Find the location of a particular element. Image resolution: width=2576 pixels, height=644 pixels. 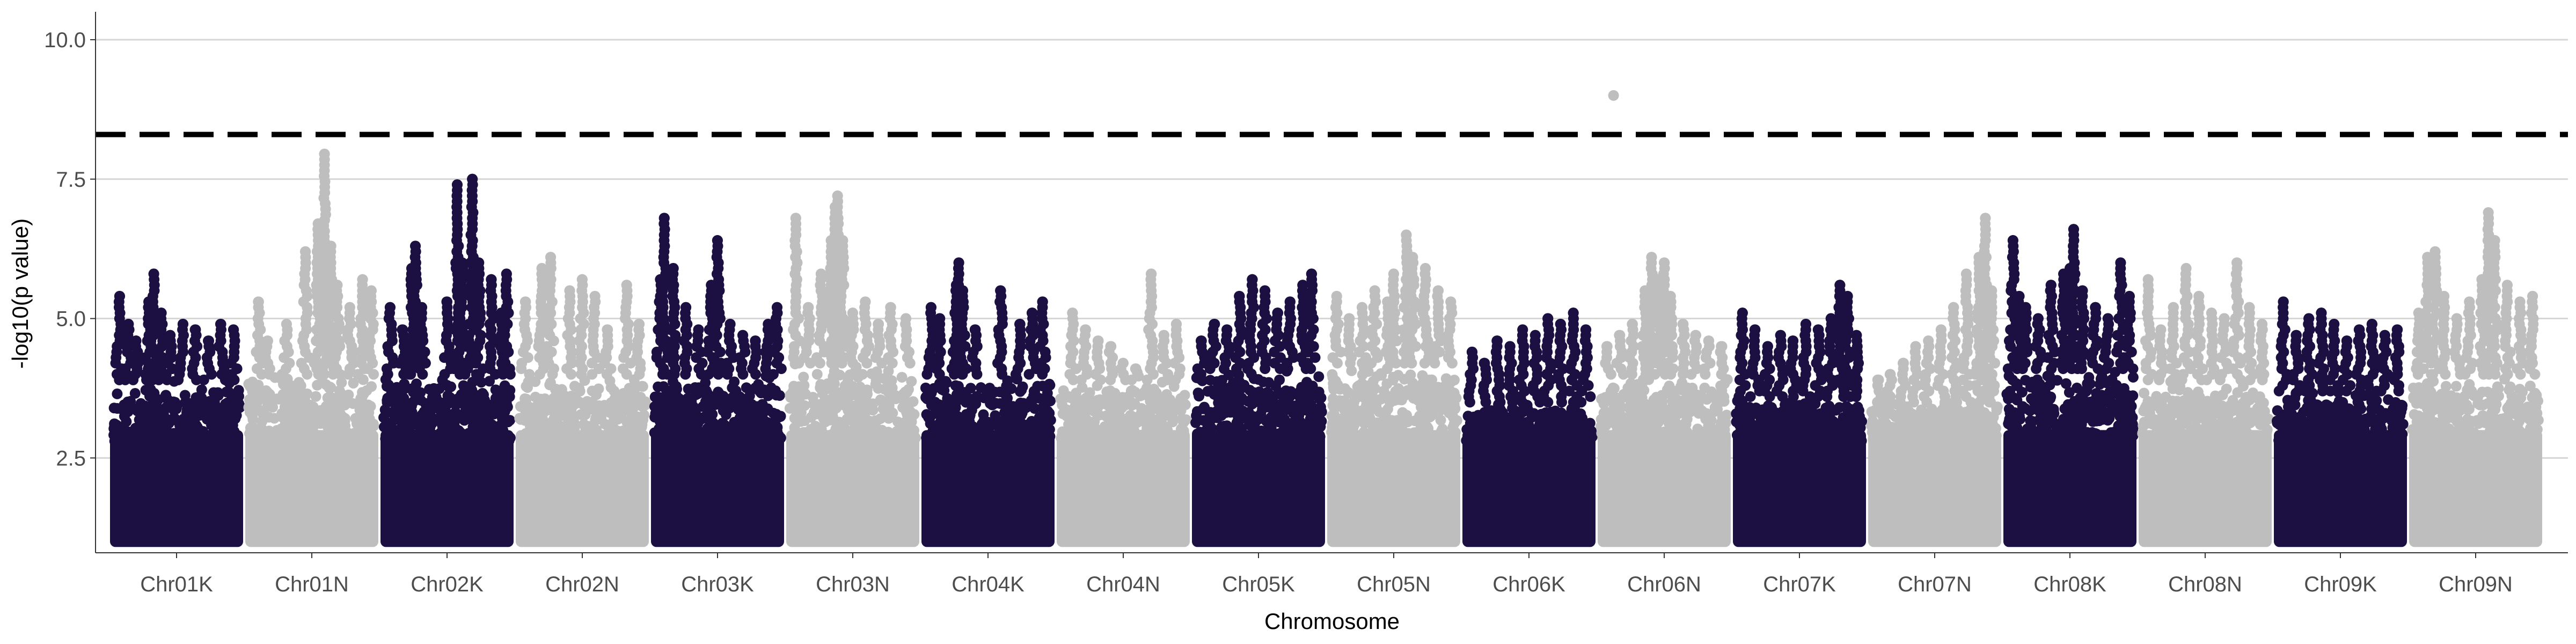

points-dense-Chr01K is located at coordinates (176, 488).